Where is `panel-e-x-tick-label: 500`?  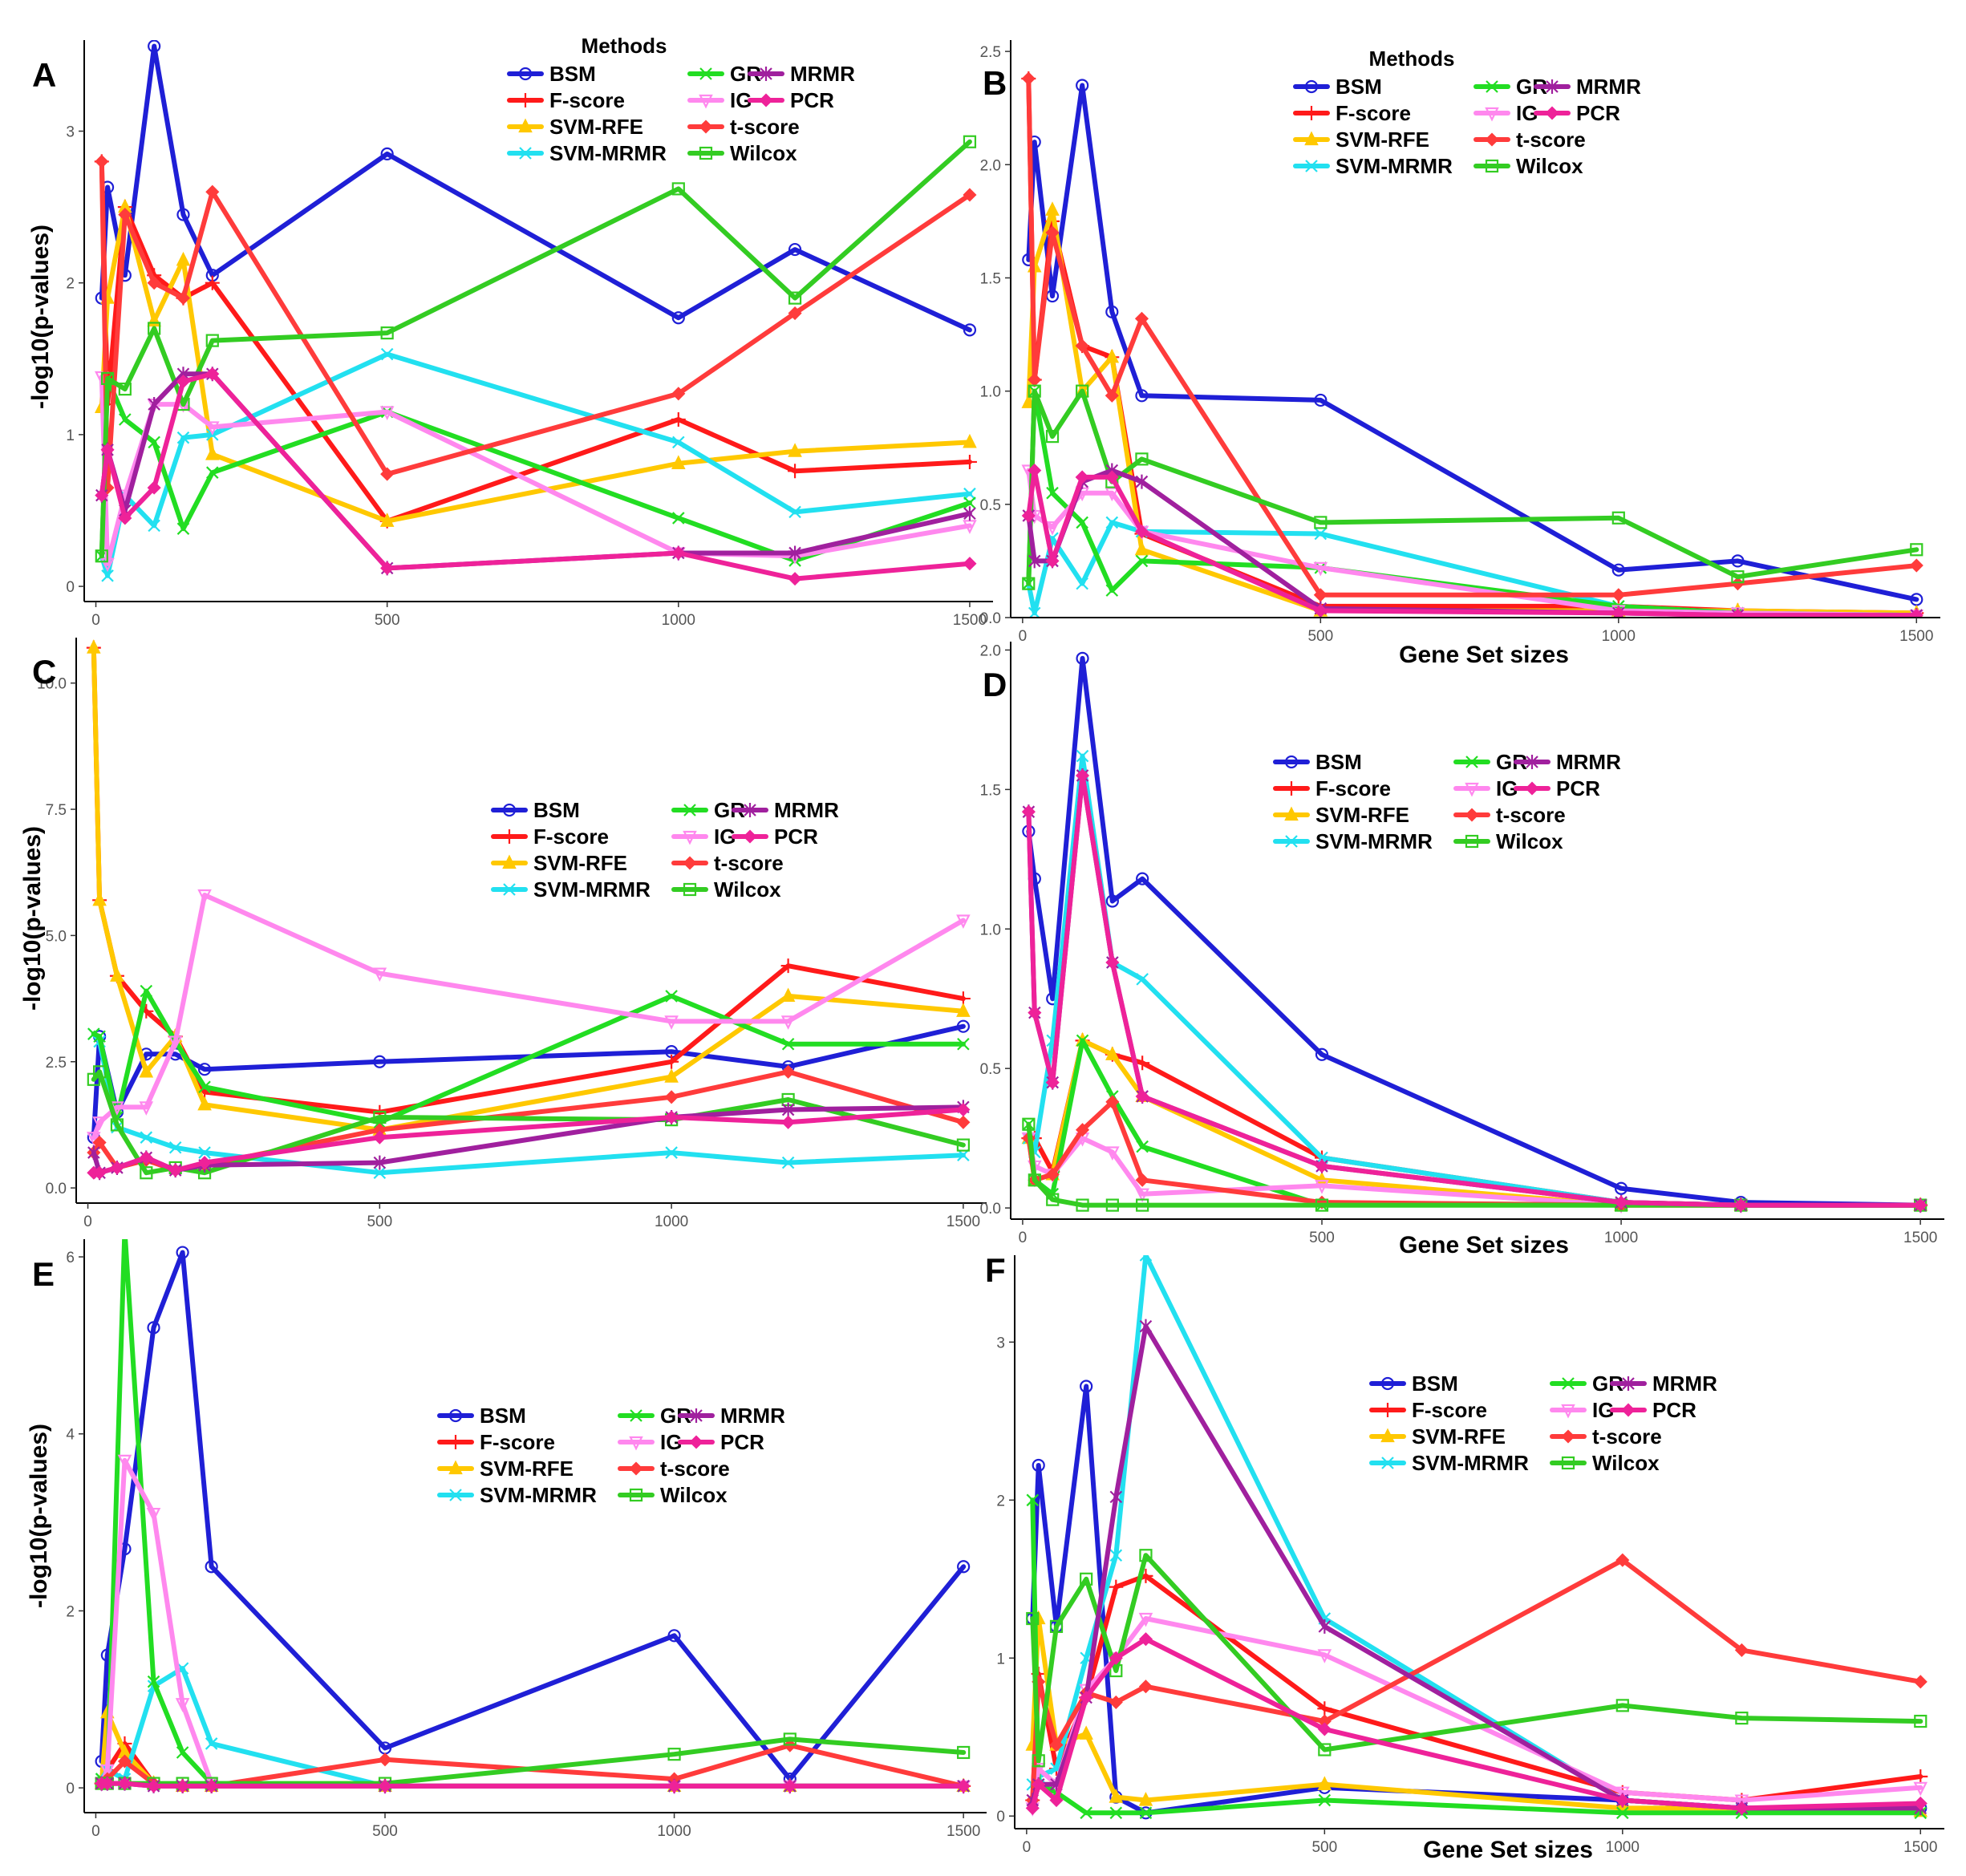
panel-e-x-tick-label: 500 is located at coordinates (385, 1831).